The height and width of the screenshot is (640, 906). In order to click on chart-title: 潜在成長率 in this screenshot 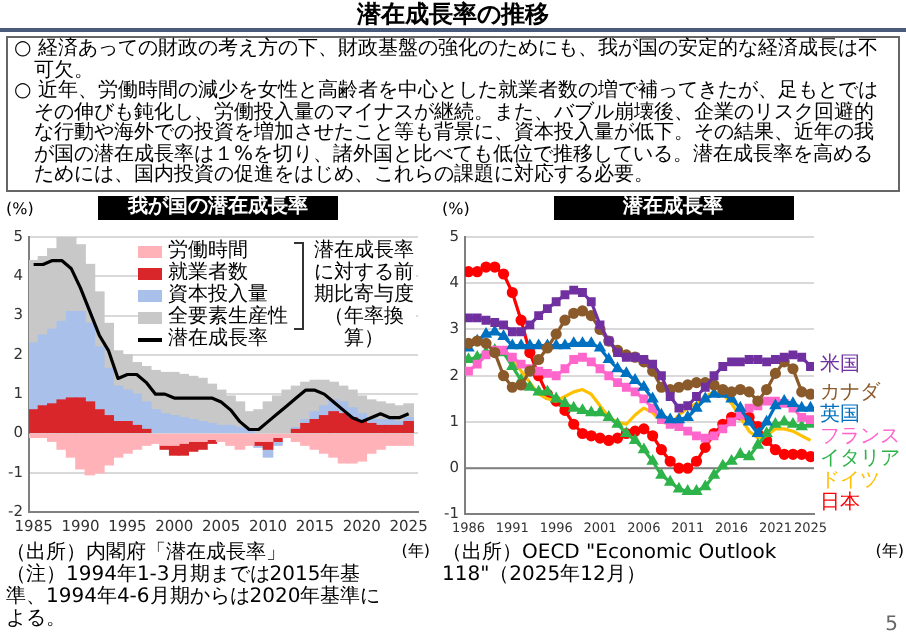, I will do `click(673, 207)`.